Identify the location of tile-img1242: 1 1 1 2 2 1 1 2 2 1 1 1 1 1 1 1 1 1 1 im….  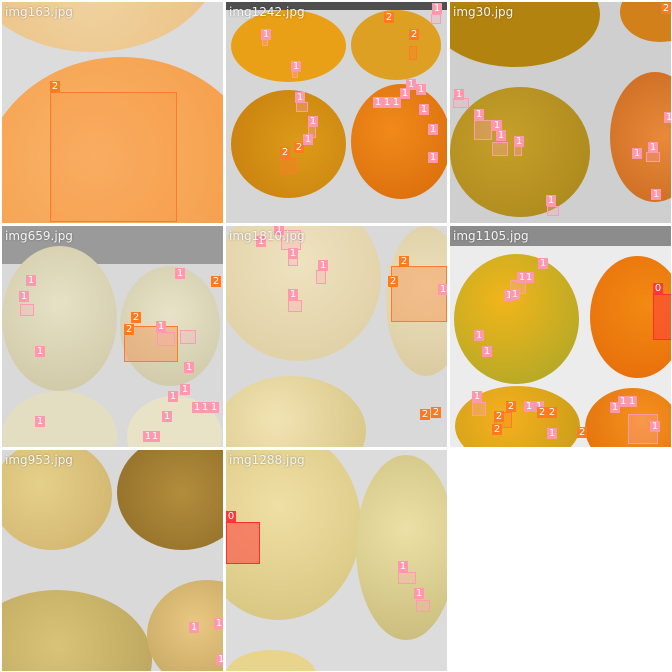
(336, 112).